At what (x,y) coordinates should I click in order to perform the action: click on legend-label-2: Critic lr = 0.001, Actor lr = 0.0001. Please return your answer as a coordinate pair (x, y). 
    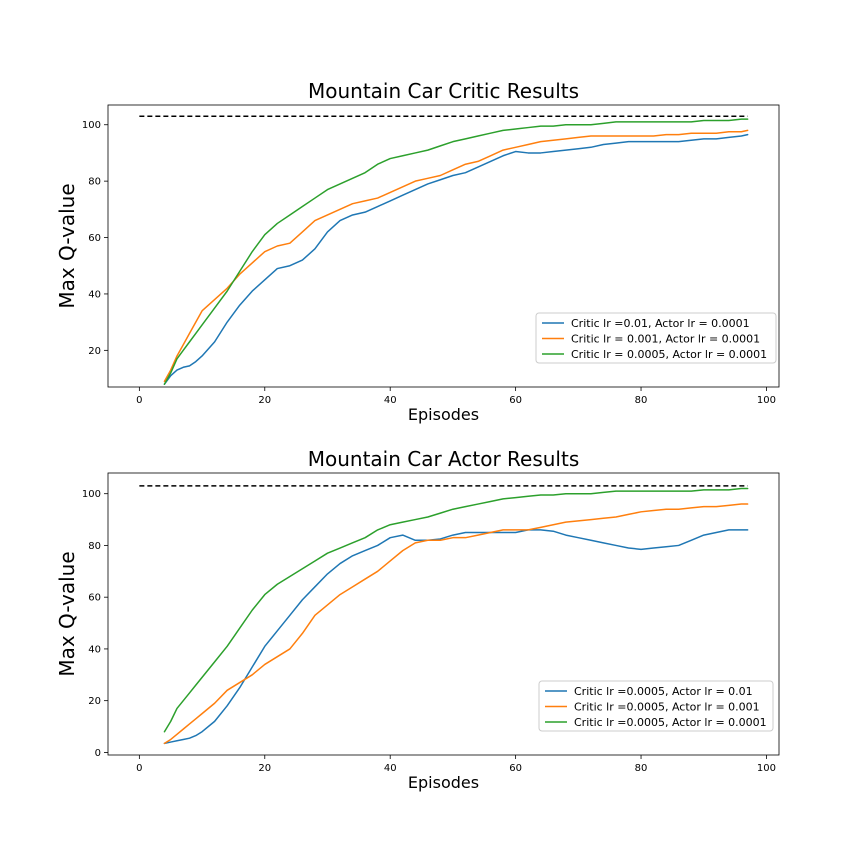
    Looking at the image, I should click on (665, 339).